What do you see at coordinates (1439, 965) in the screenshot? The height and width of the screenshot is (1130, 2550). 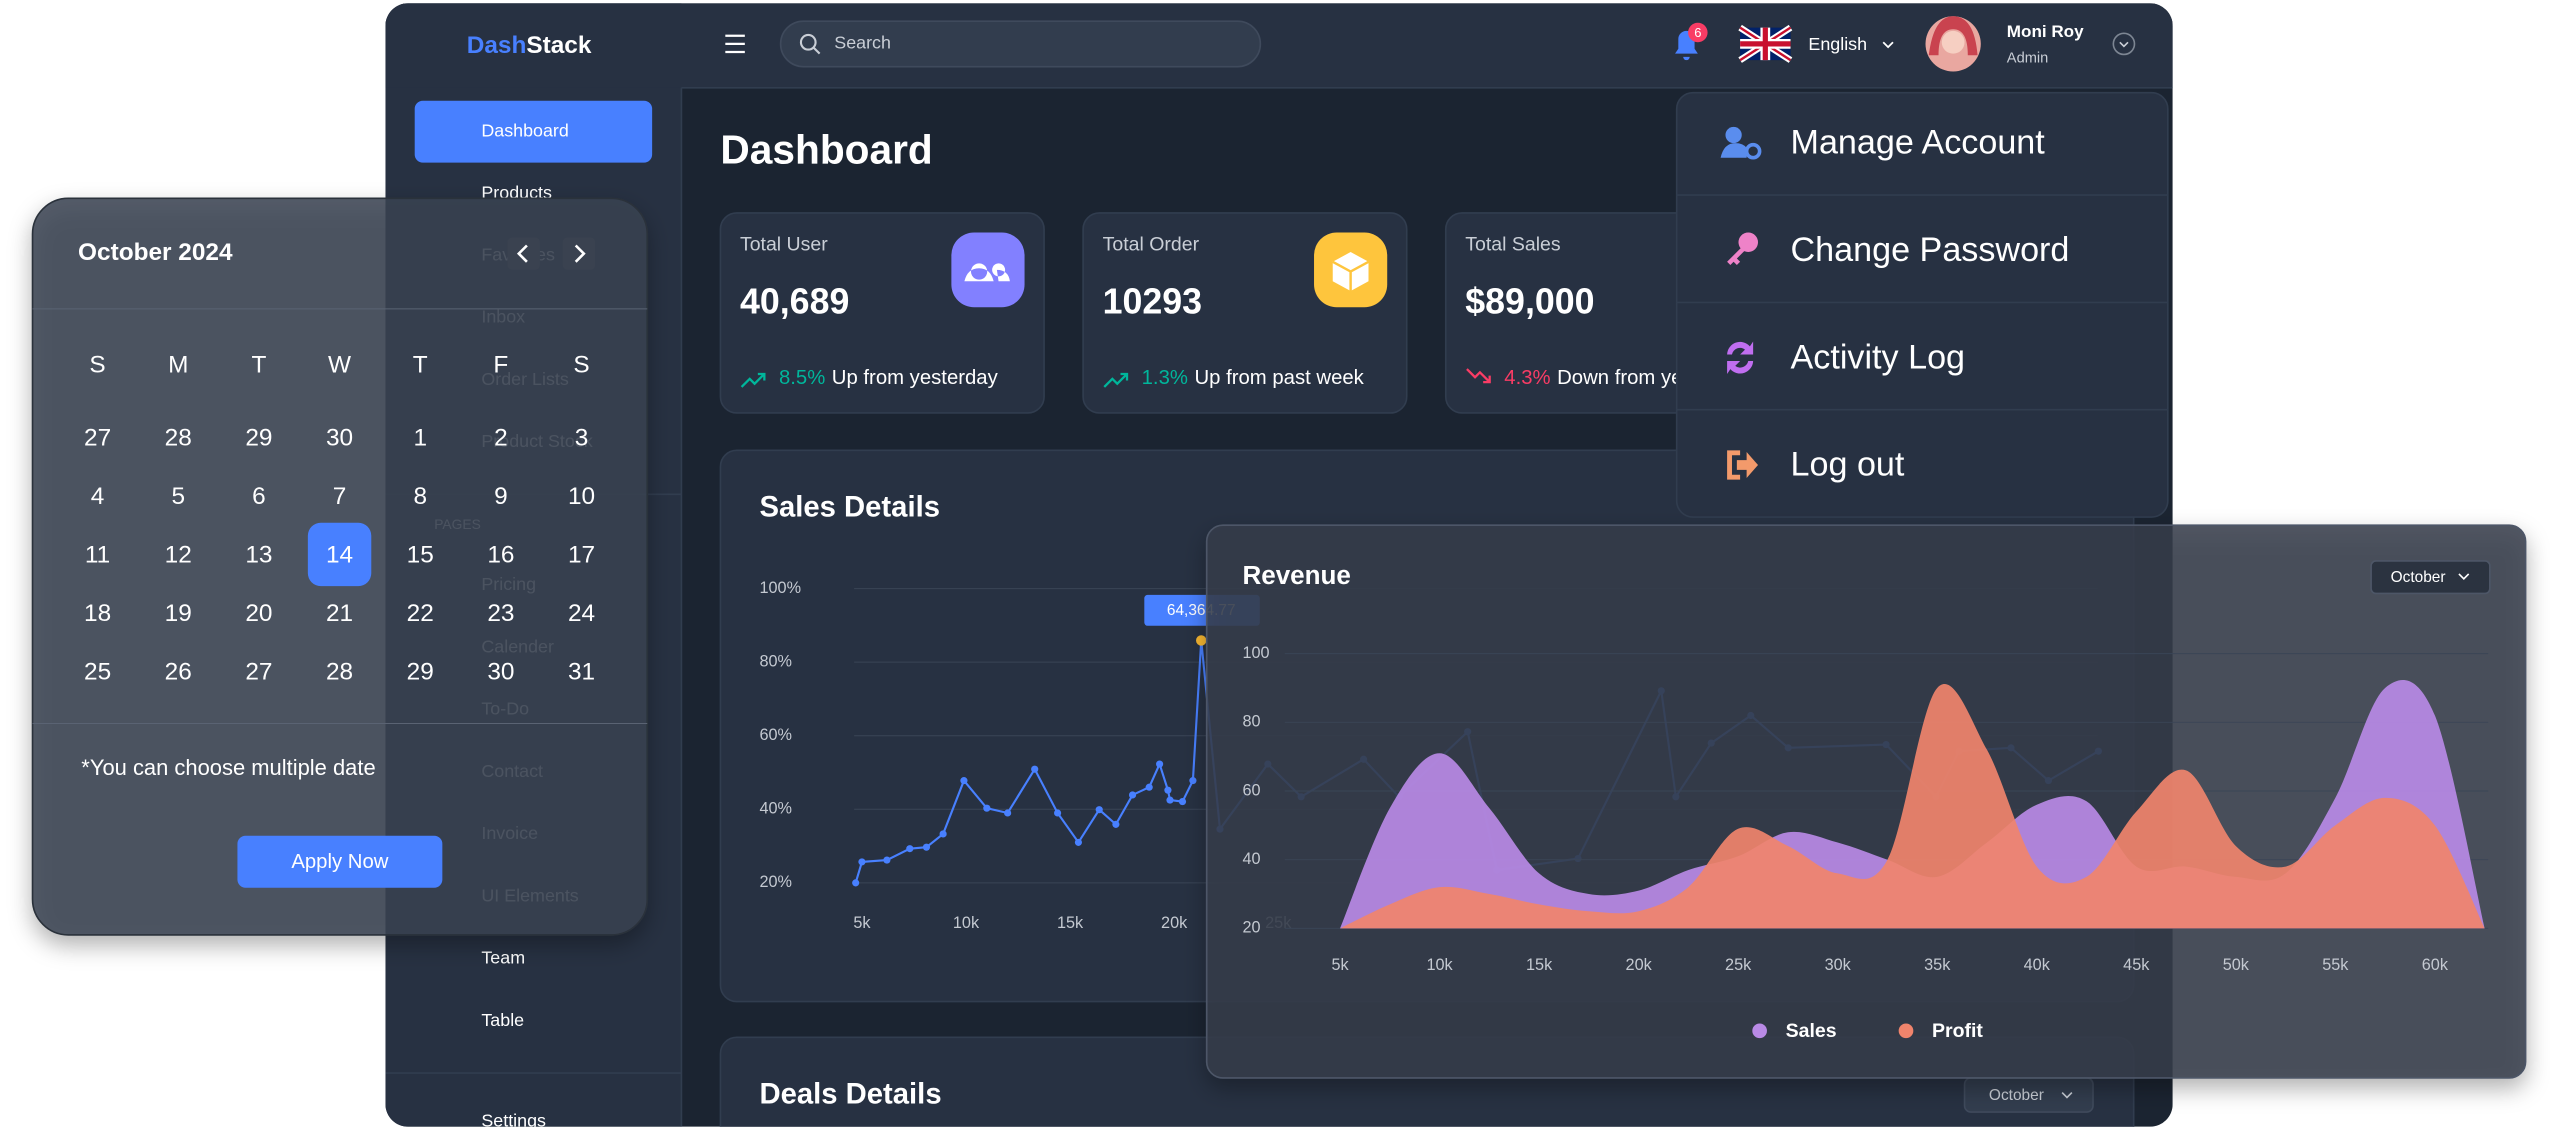 I see `x-tick-label: 10k` at bounding box center [1439, 965].